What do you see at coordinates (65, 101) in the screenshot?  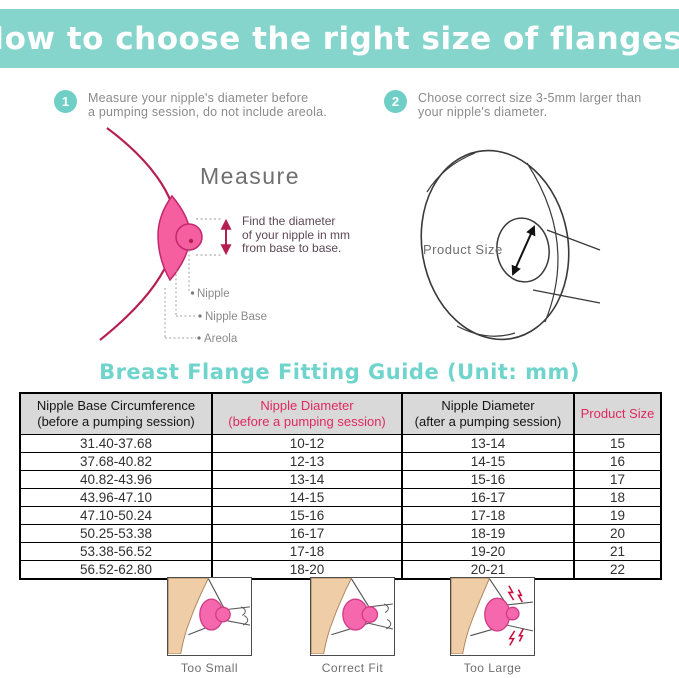 I see `step-1-number-badge: 1` at bounding box center [65, 101].